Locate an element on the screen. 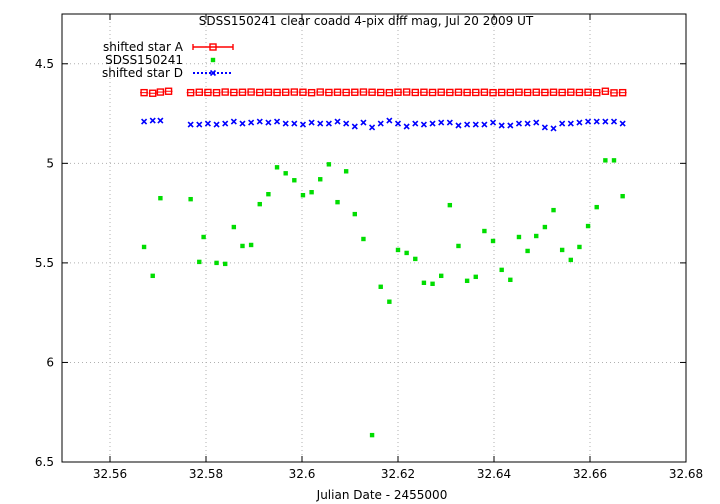 The image size is (720, 504). x-tick-label: 32.6 is located at coordinates (302, 474).